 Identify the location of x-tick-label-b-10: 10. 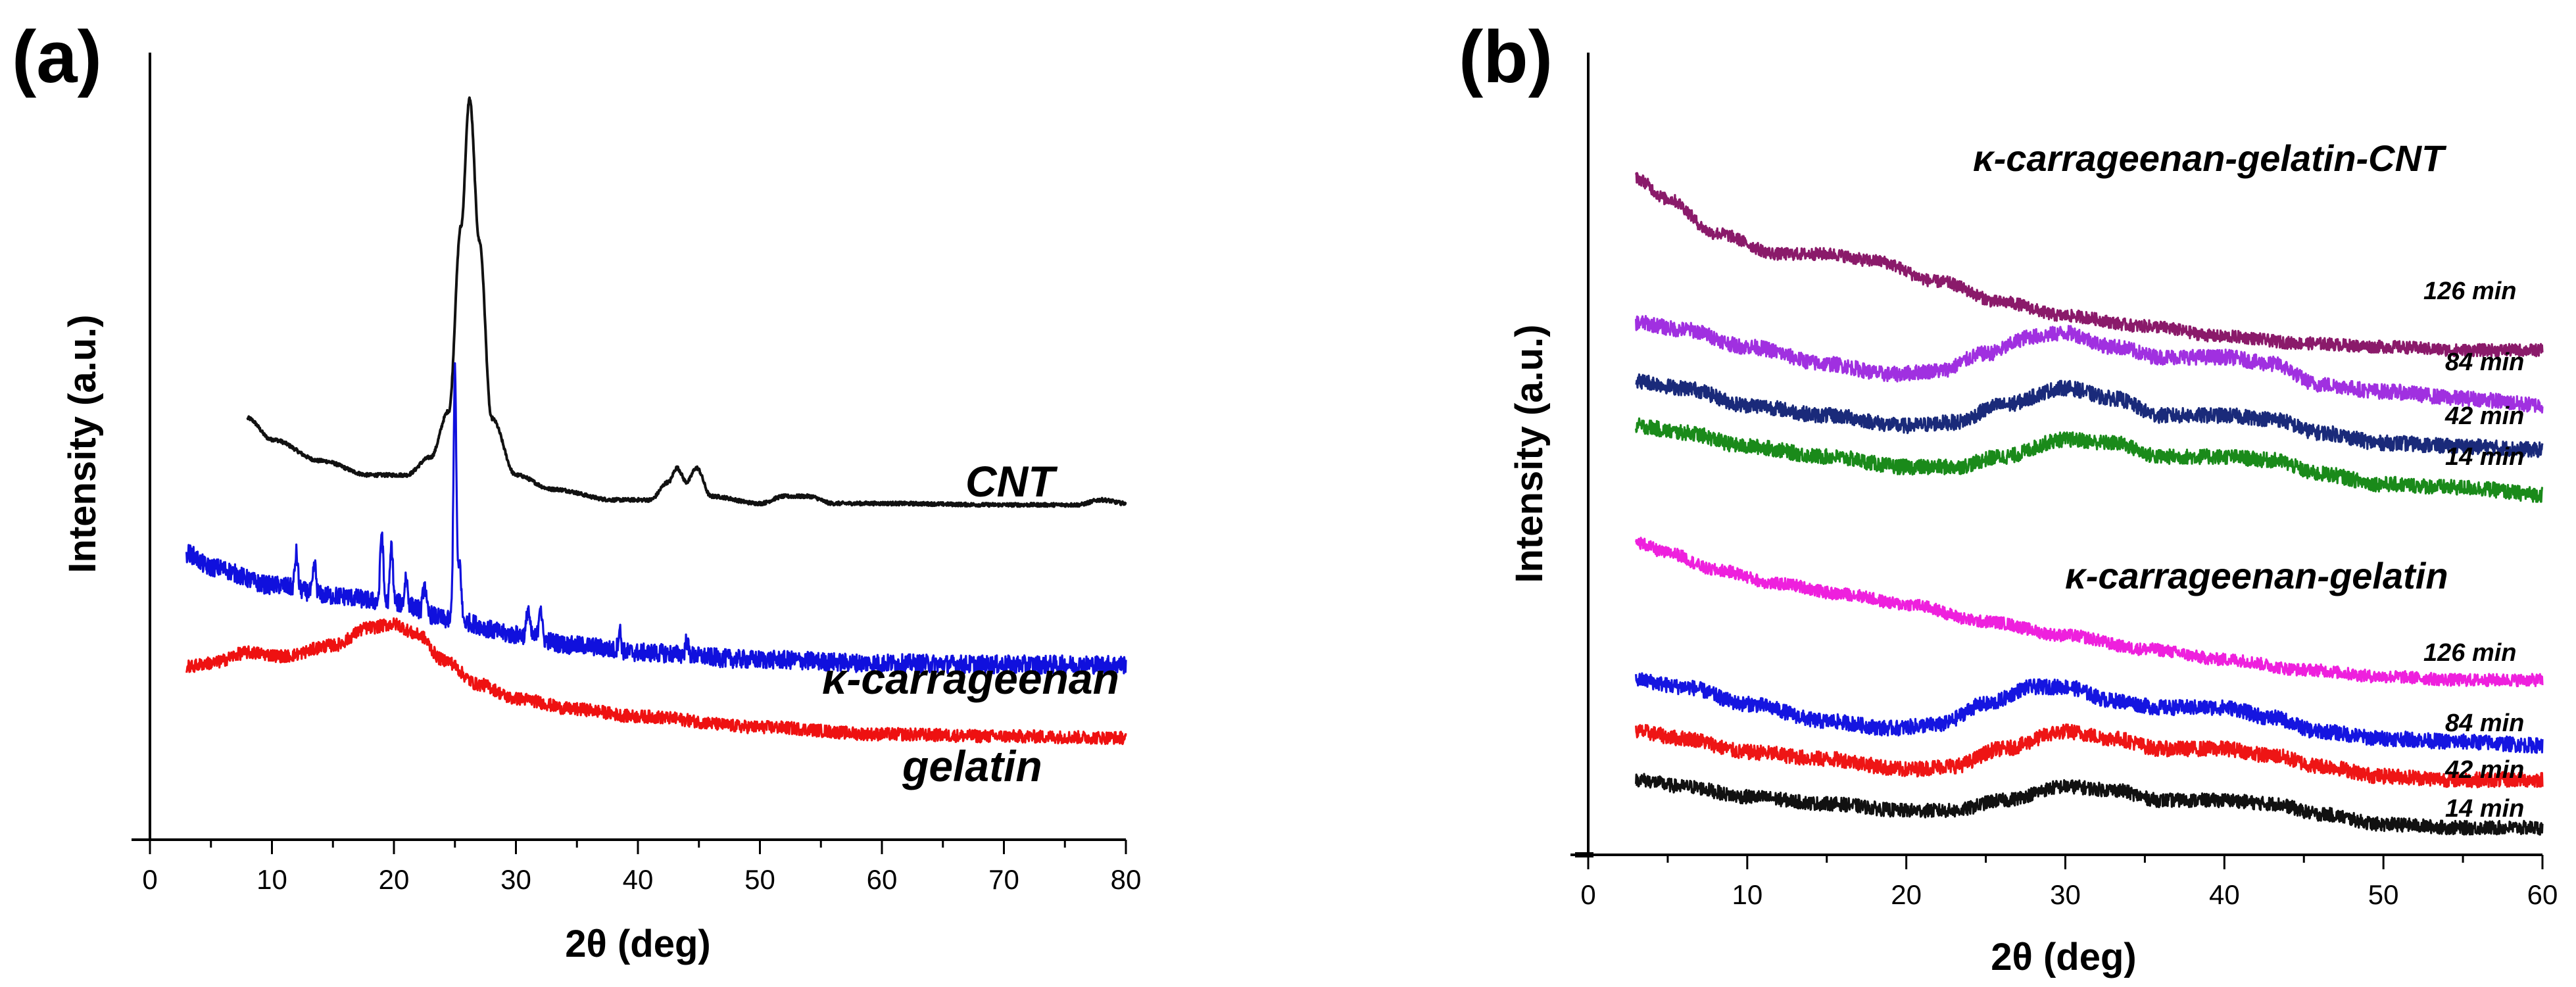
(1747, 894).